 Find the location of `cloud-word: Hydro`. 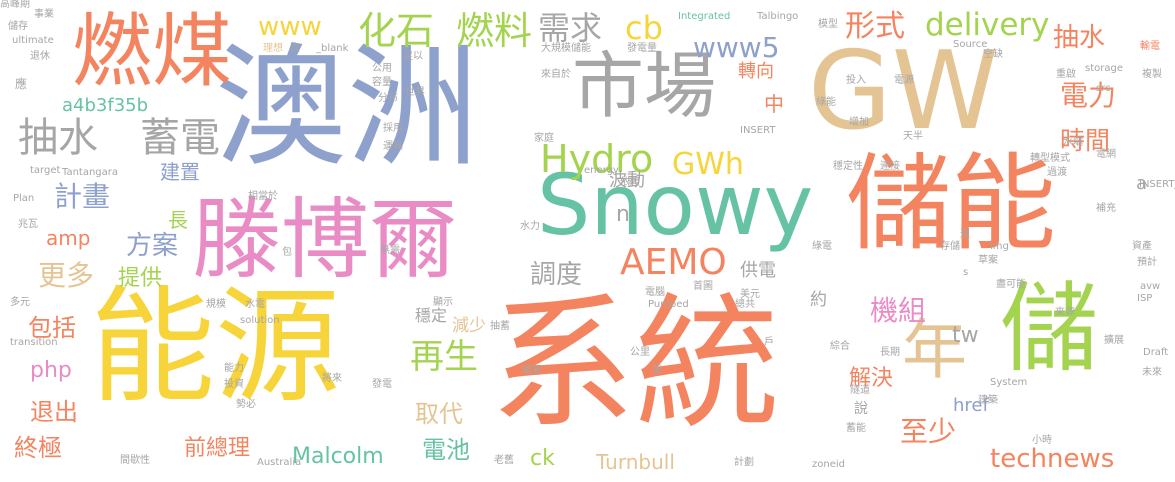

cloud-word: Hydro is located at coordinates (597, 159).